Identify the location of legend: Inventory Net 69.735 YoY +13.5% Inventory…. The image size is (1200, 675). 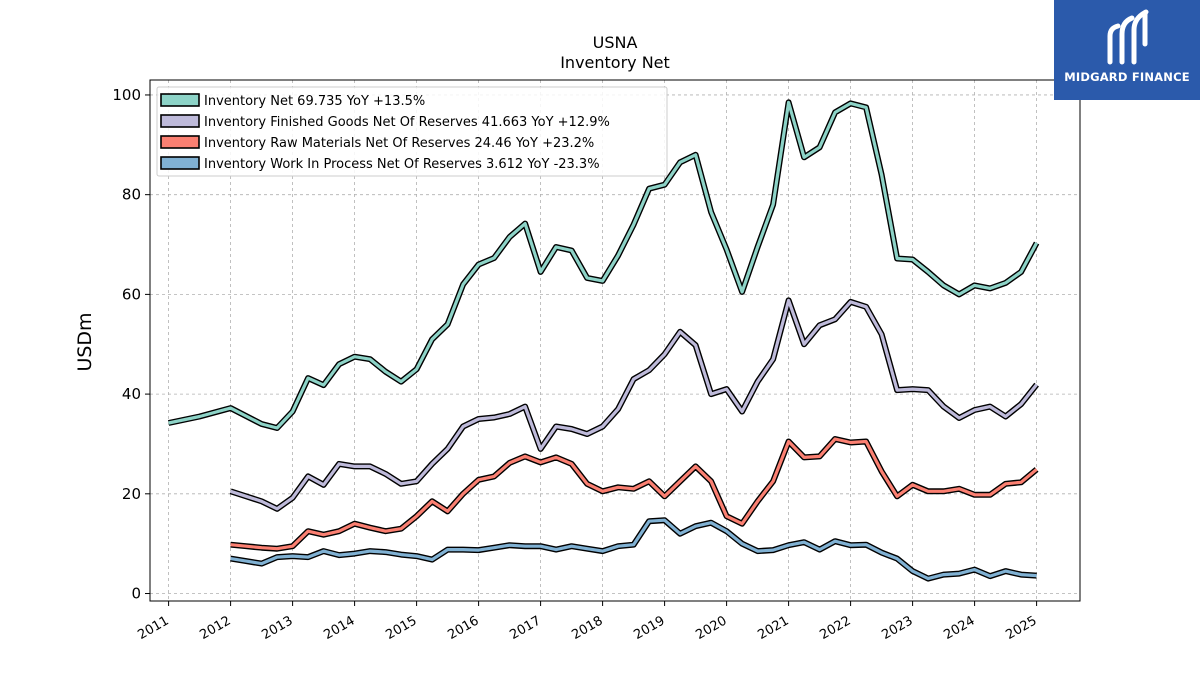
(412, 131).